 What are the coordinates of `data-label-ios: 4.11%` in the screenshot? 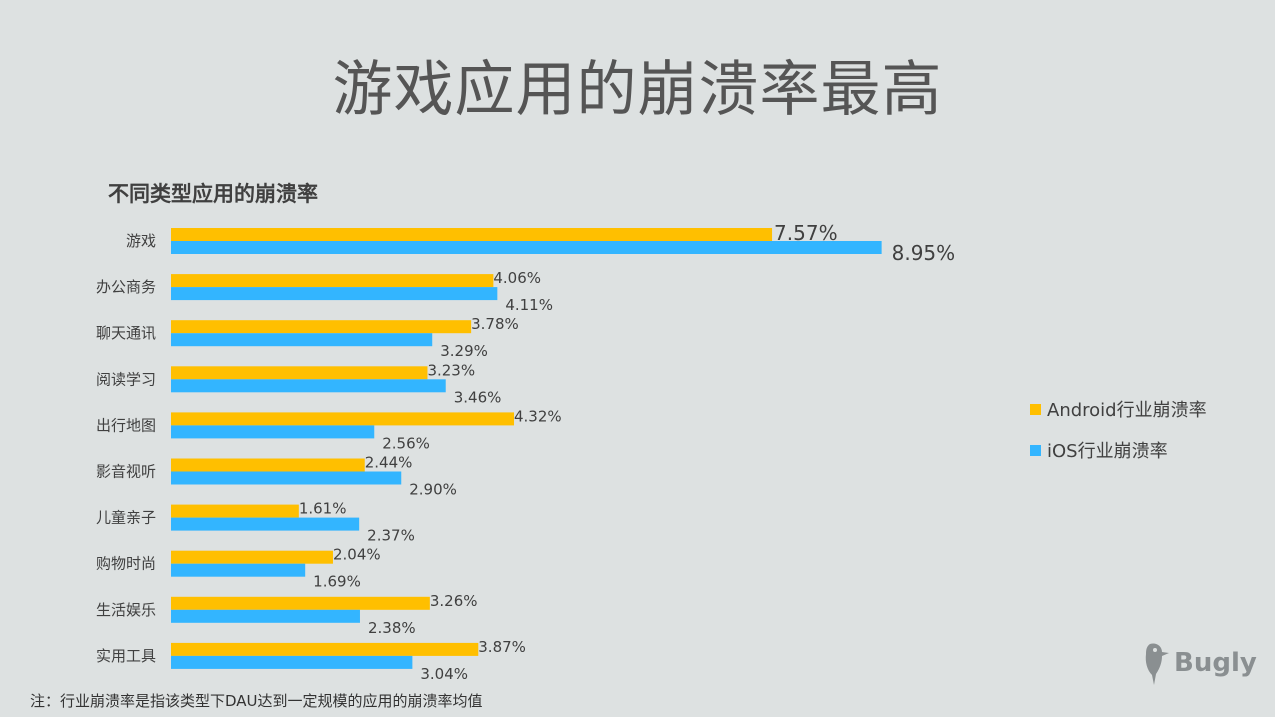 It's located at (529, 305).